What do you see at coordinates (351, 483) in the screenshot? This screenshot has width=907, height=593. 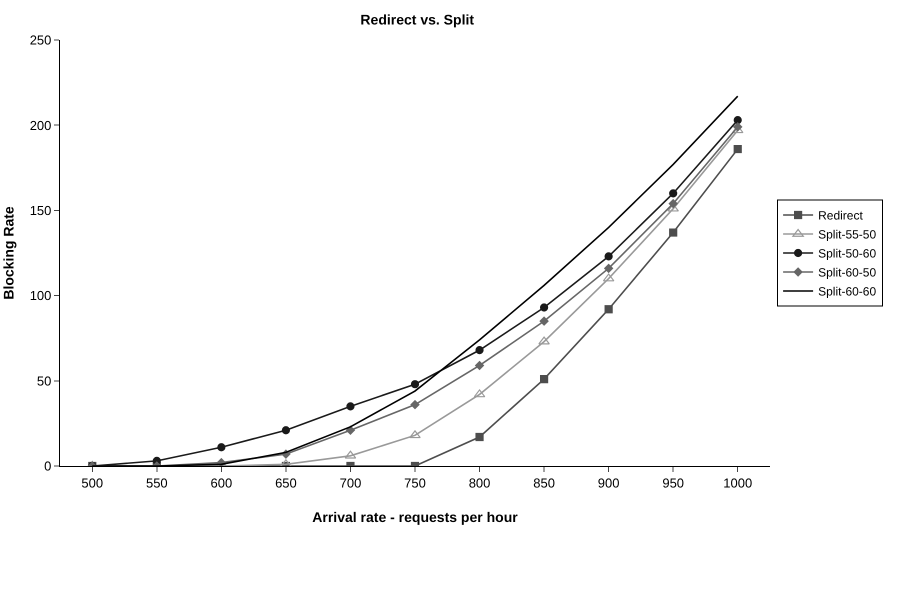 I see `x-tick-label: 700` at bounding box center [351, 483].